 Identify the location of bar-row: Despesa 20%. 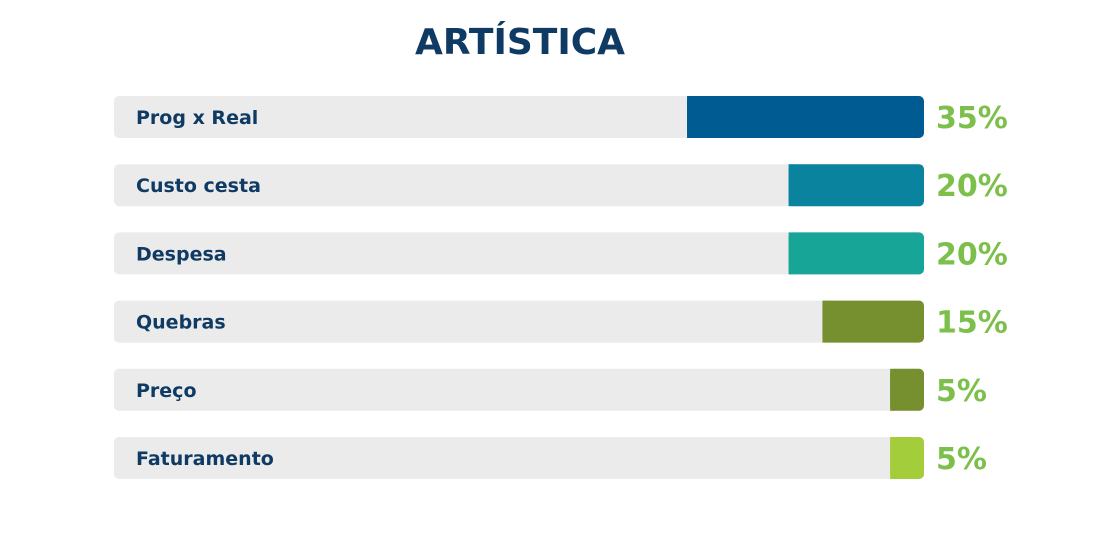
(561, 253).